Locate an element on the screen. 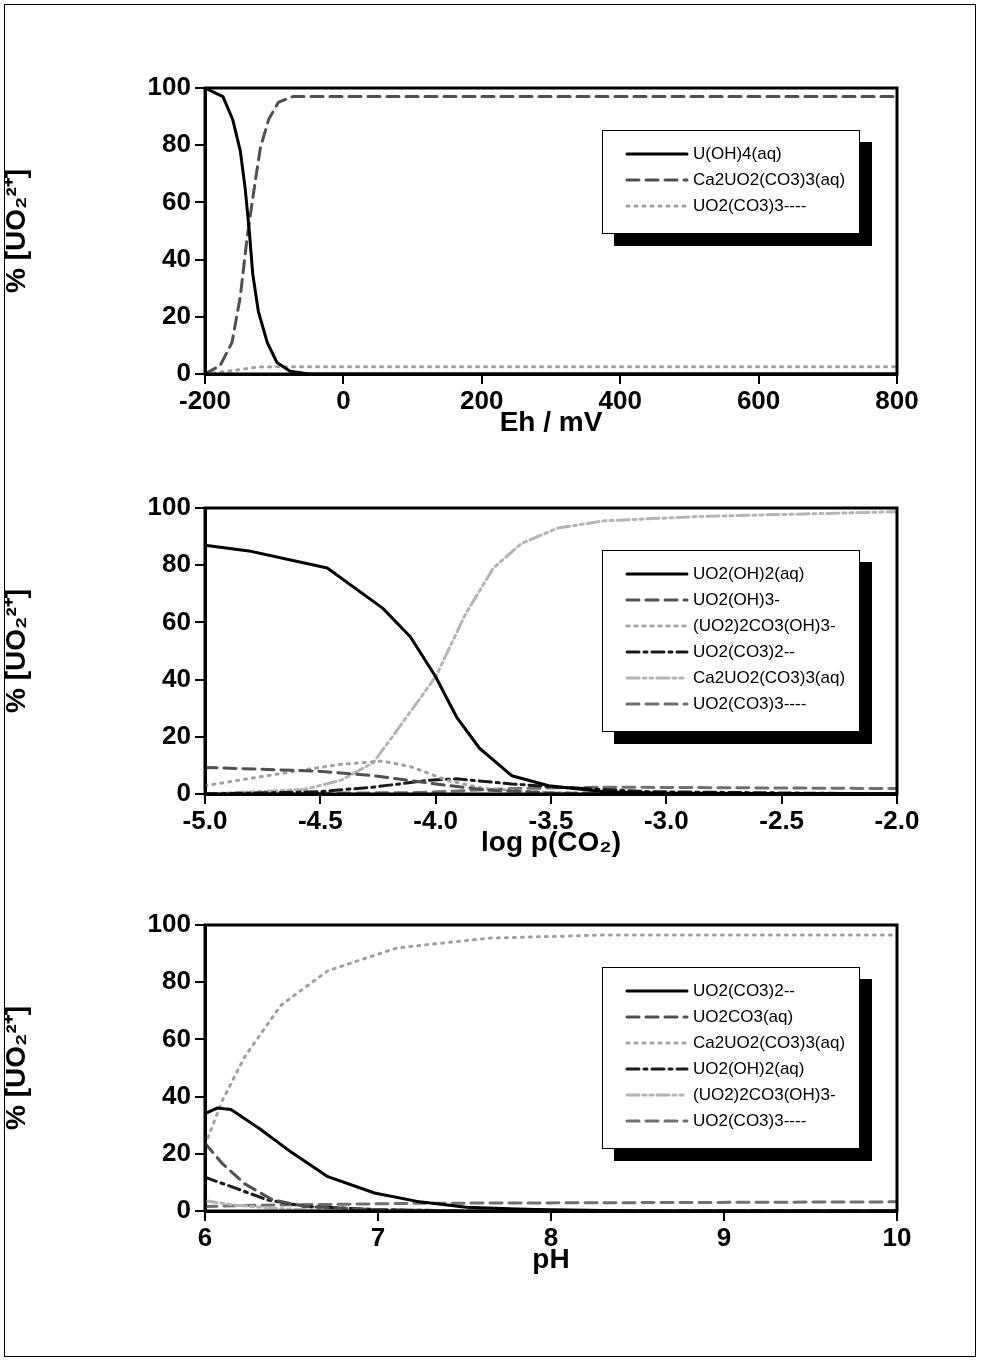 The image size is (981, 1362). x-tick-label: 7 is located at coordinates (378, 1236).